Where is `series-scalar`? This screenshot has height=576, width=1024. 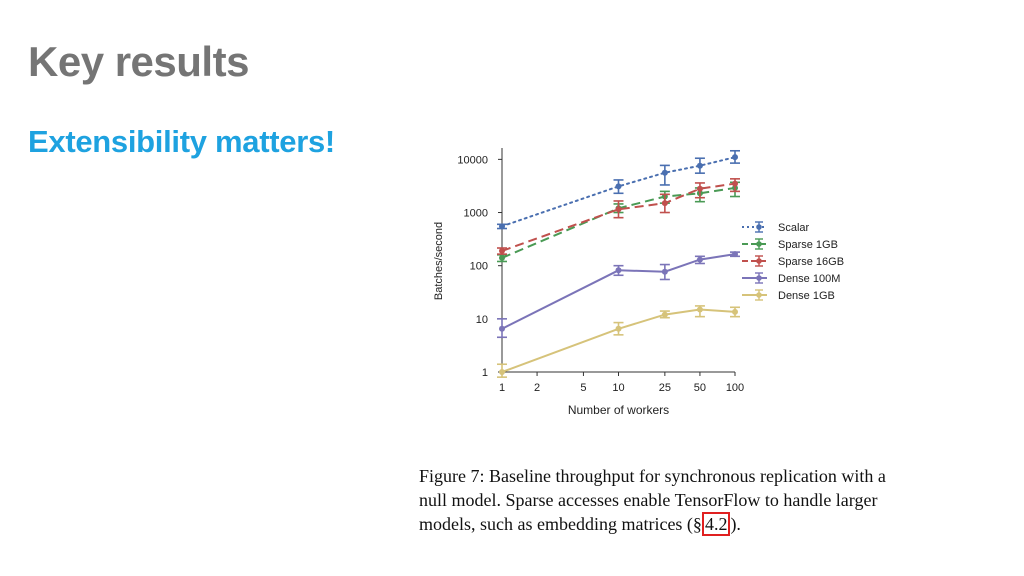 series-scalar is located at coordinates (618, 189).